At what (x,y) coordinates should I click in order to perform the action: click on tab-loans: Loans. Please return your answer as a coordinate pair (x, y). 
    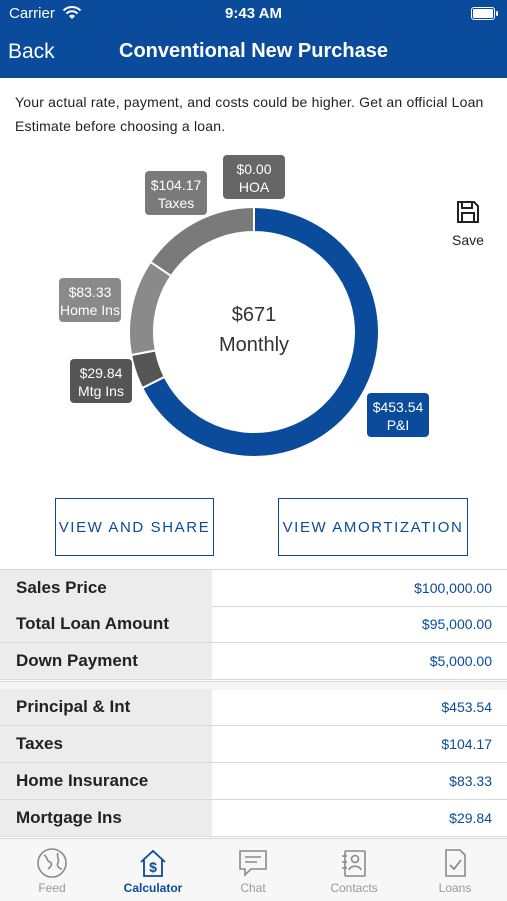
    Looking at the image, I should click on (455, 870).